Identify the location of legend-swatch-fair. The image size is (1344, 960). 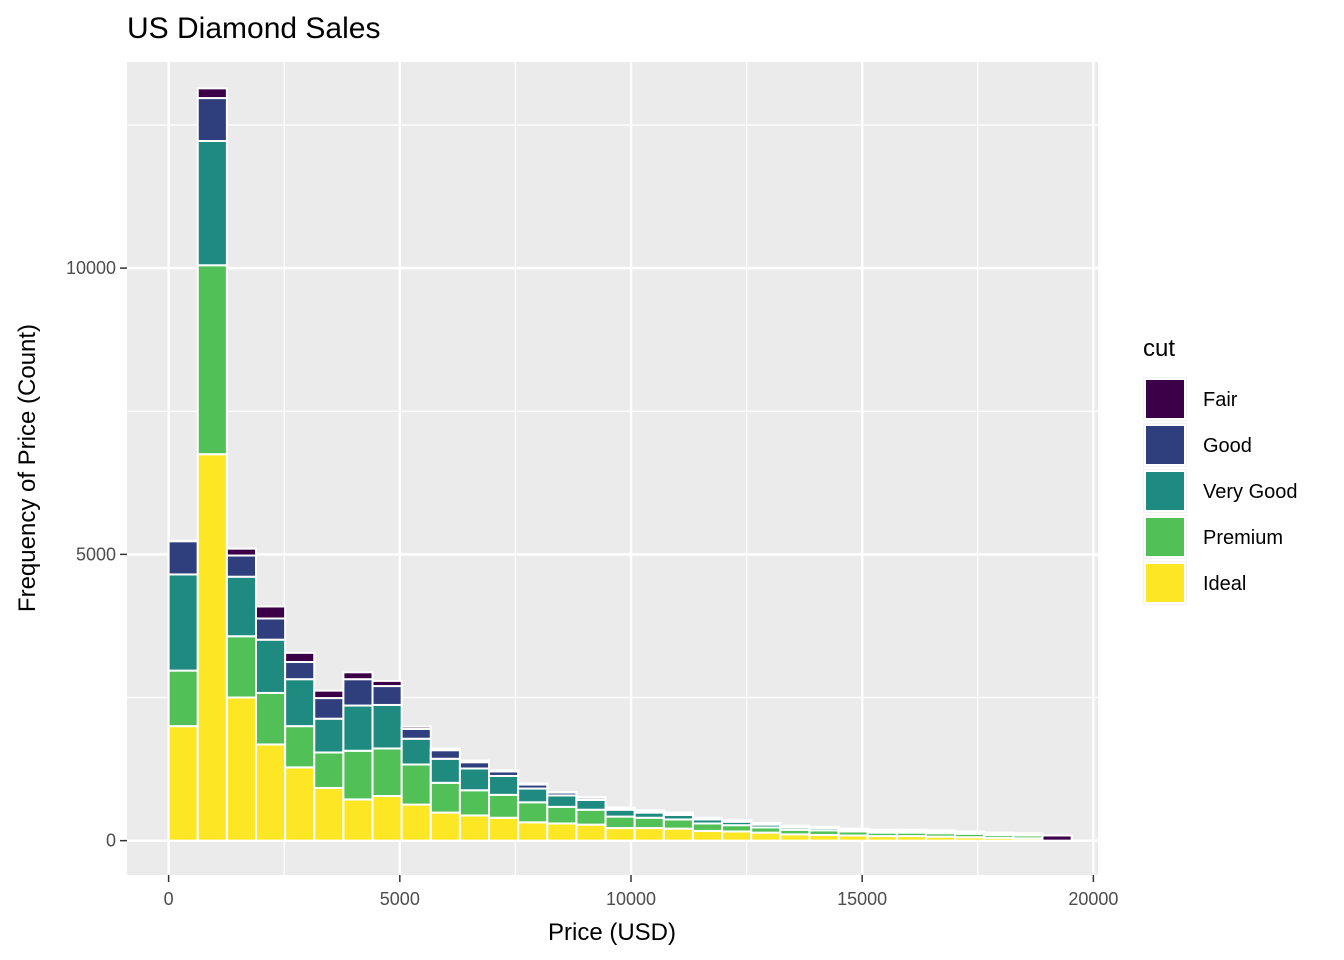
(1165, 399).